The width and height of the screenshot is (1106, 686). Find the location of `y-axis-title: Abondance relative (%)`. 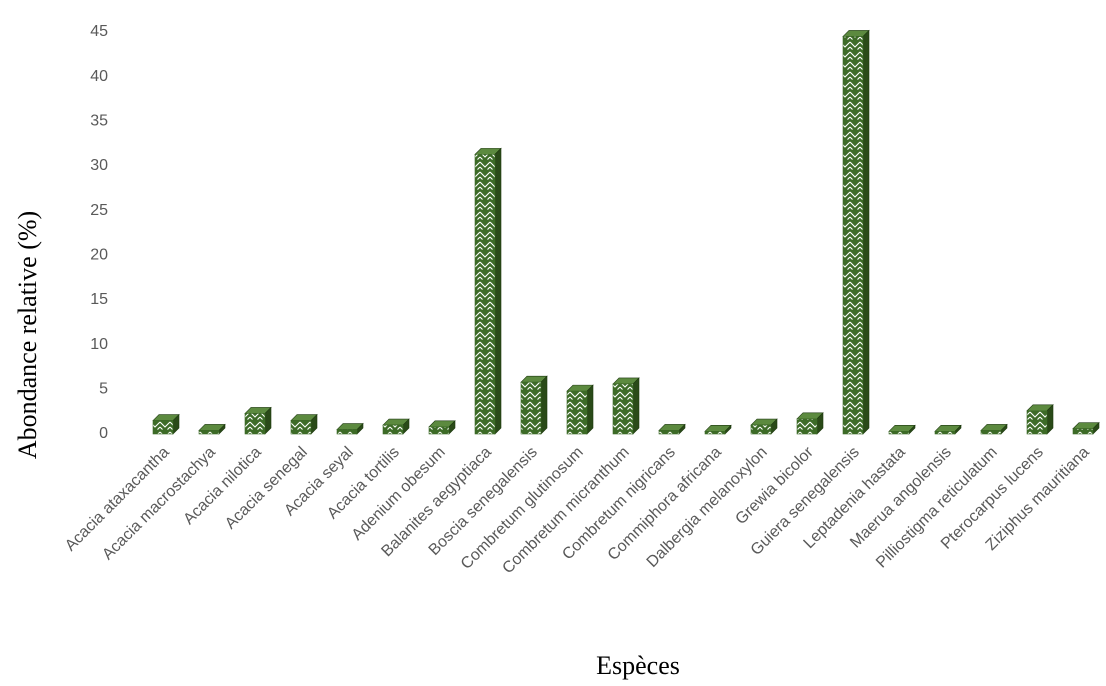

y-axis-title: Abondance relative (%) is located at coordinates (27, 335).